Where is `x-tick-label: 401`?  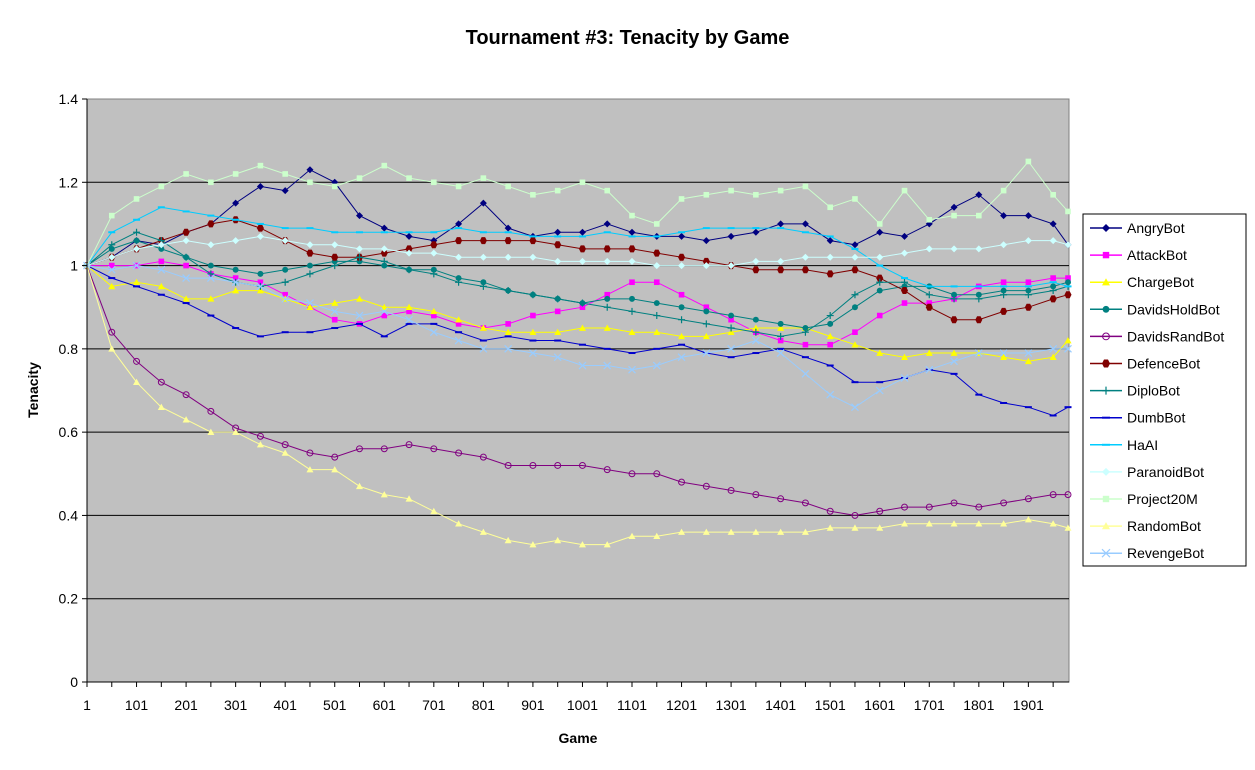 x-tick-label: 401 is located at coordinates (286, 705).